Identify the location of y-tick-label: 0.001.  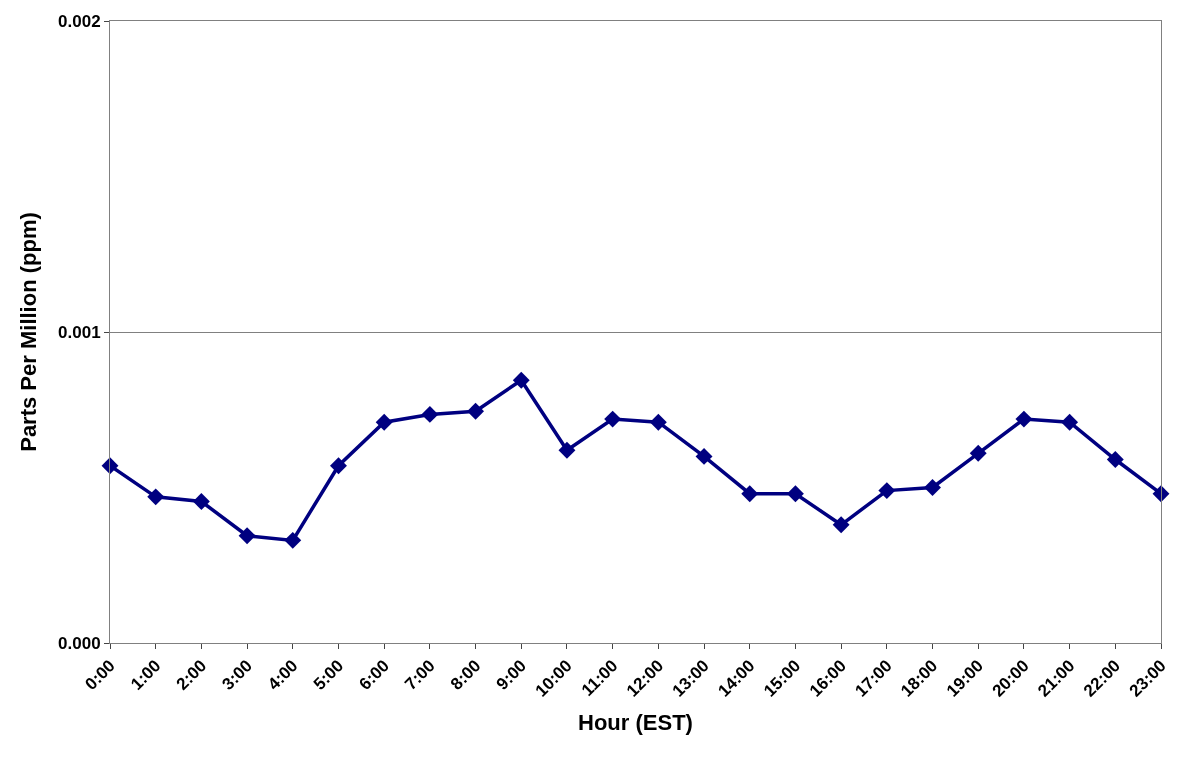
(79, 332).